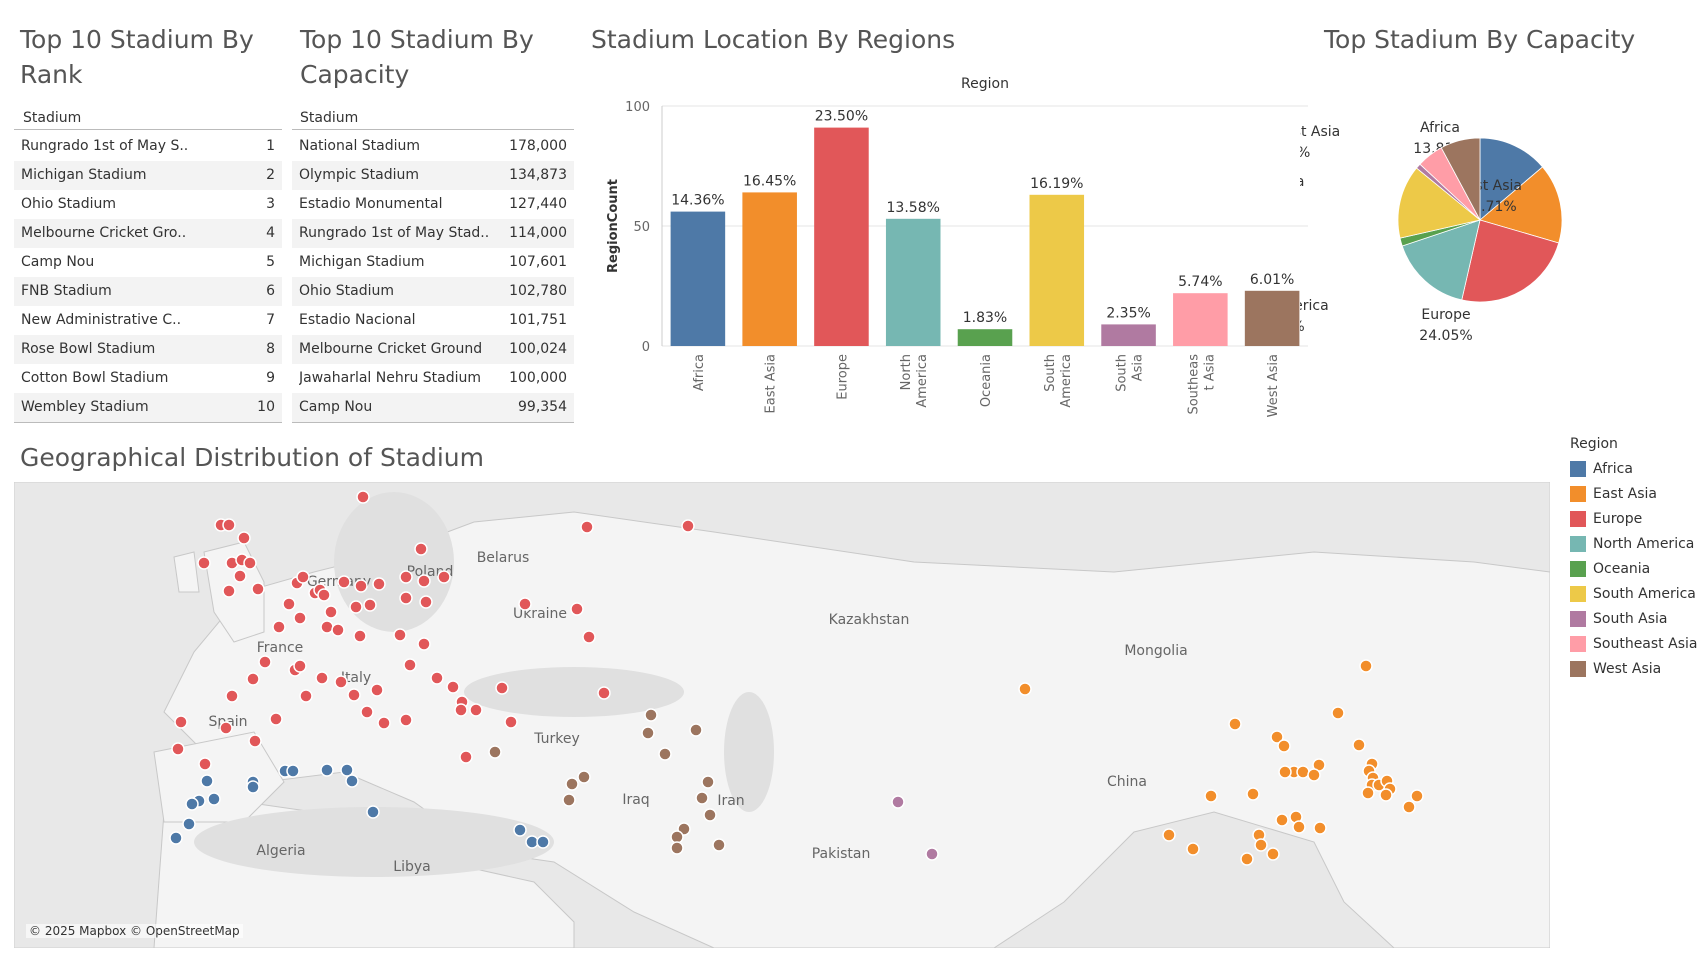 The width and height of the screenshot is (1706, 959). Describe the element at coordinates (841, 236) in the screenshot. I see `bar-europe` at that location.